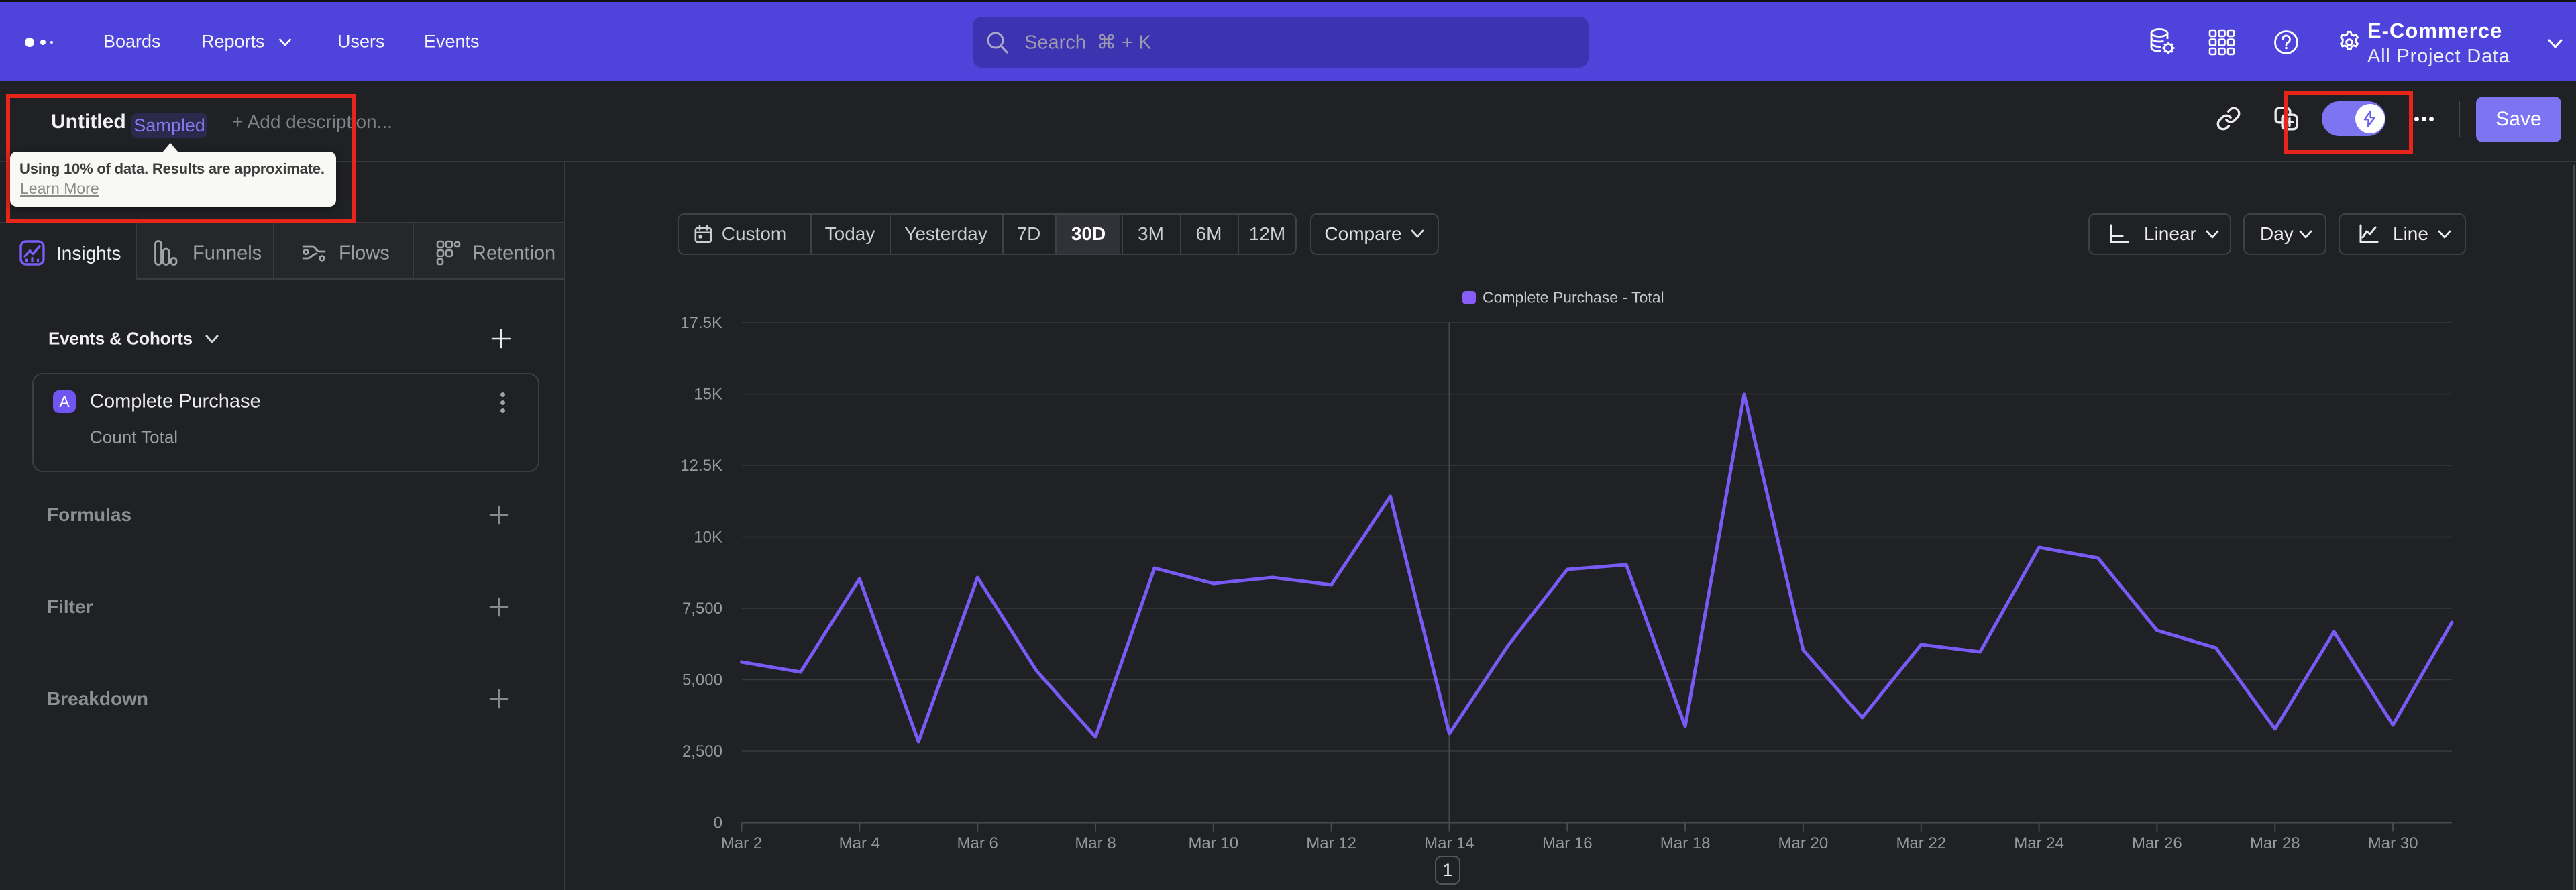 Image resolution: width=2576 pixels, height=890 pixels. I want to click on svg-text: Mar 20, so click(1803, 843).